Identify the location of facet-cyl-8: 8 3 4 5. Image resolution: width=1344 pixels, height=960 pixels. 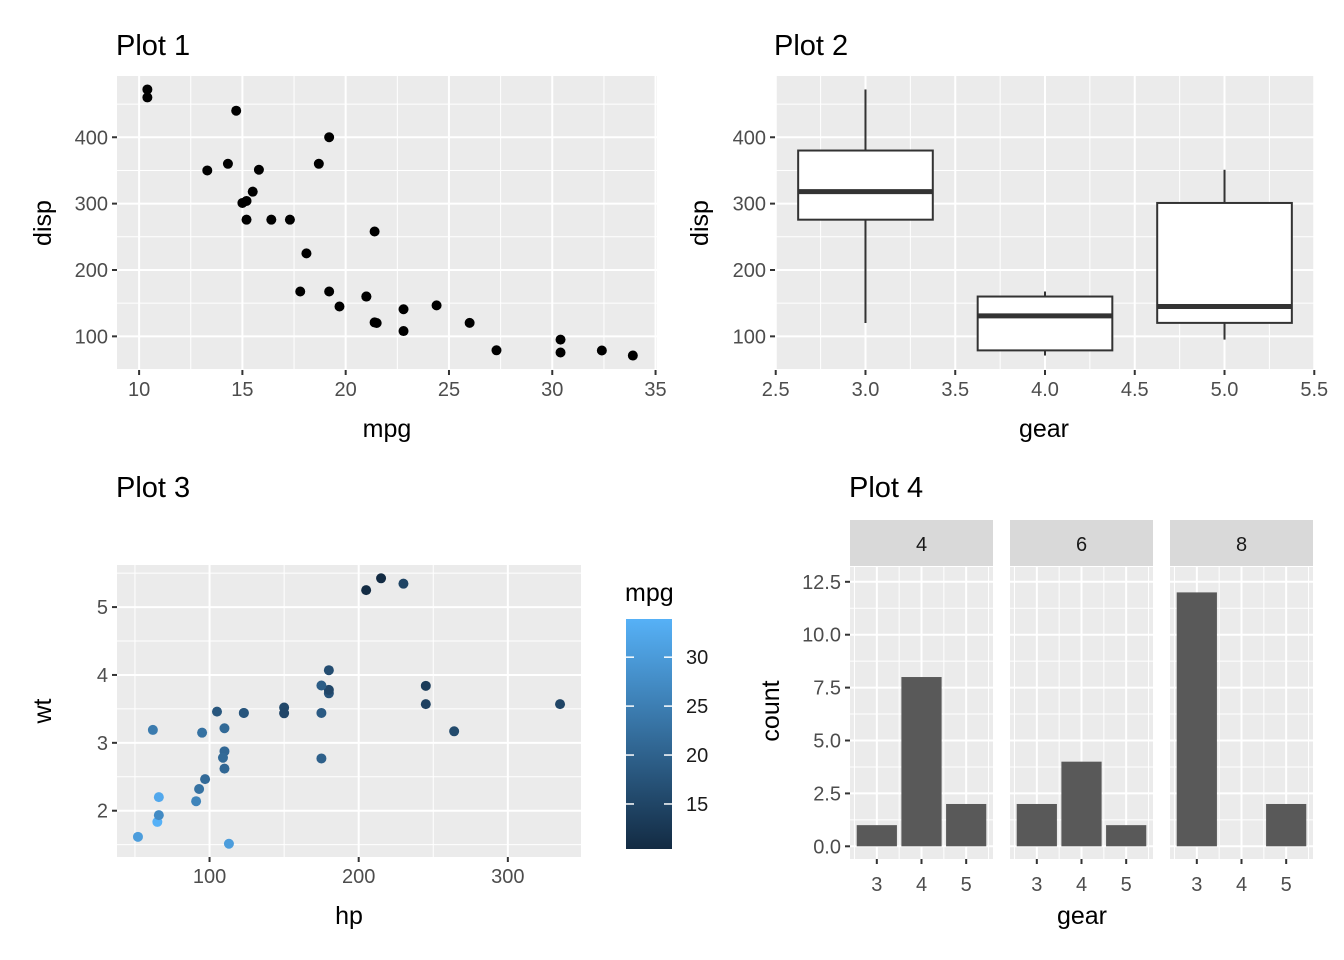
(1241, 708).